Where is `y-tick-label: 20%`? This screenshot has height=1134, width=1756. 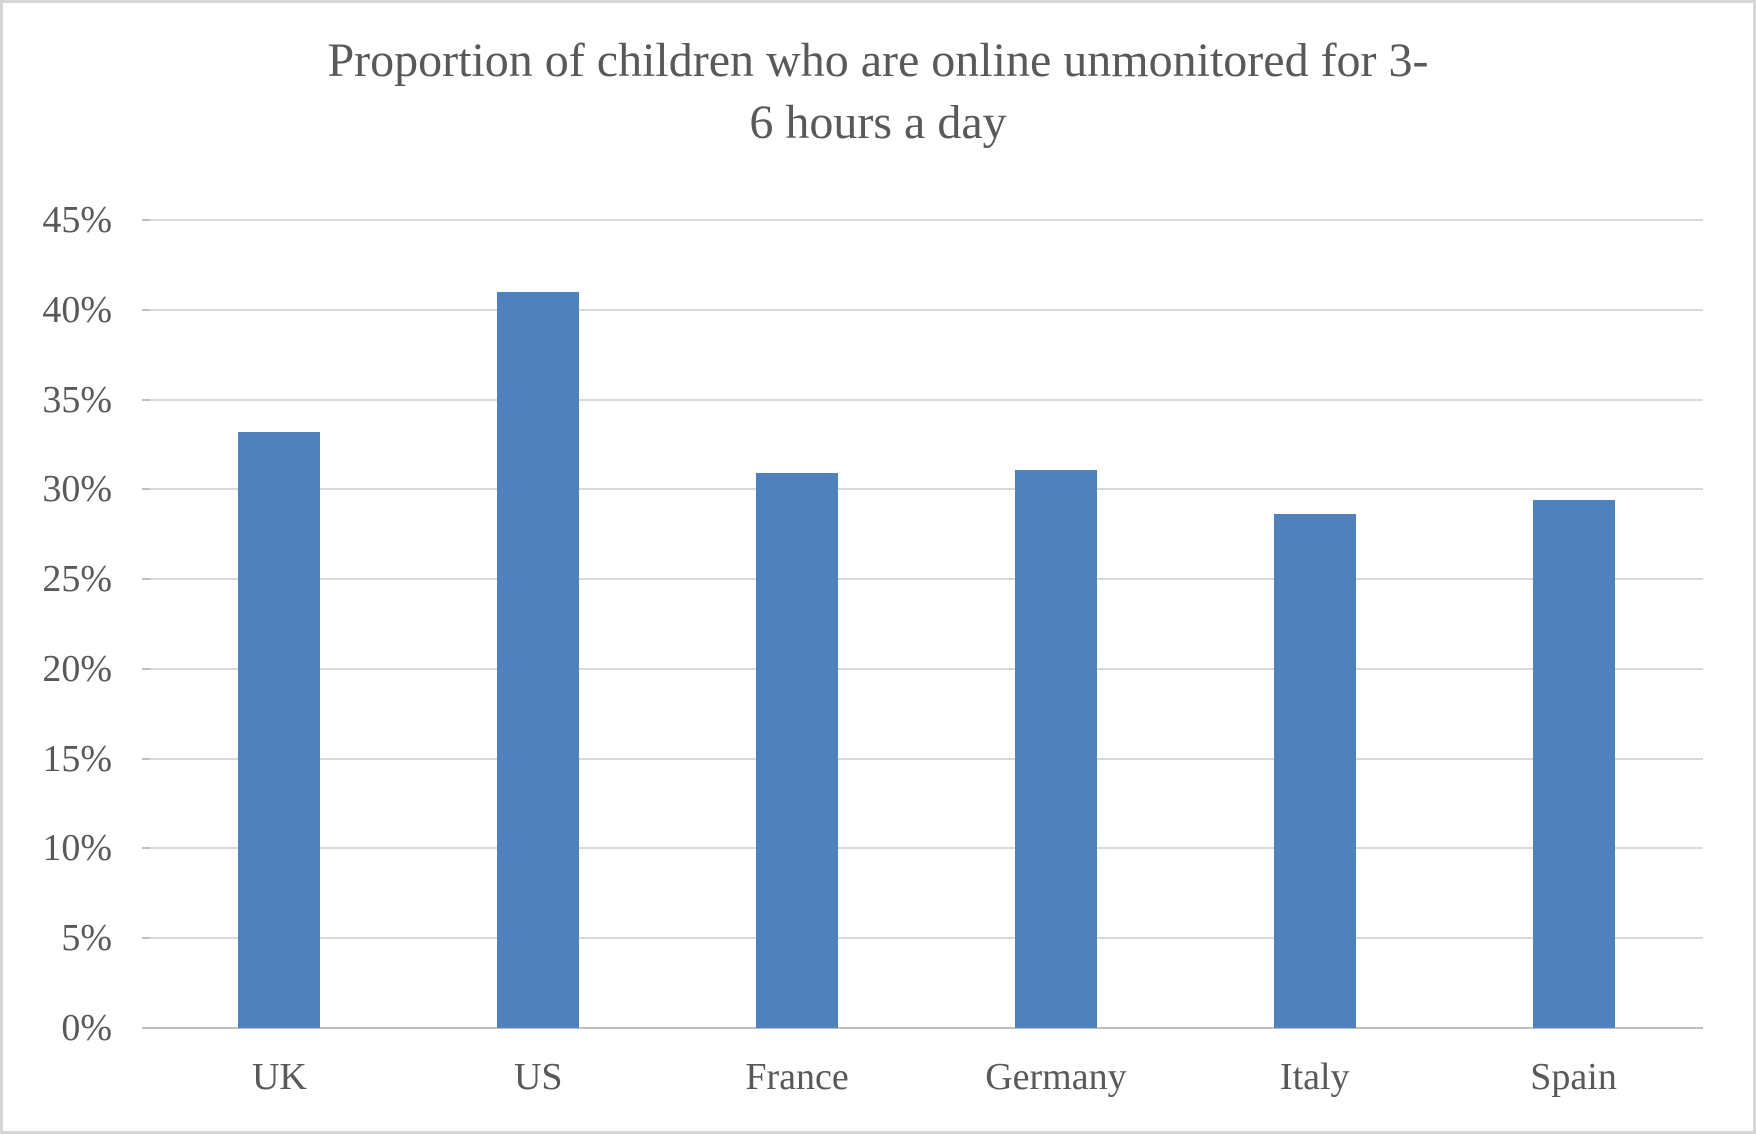 y-tick-label: 20% is located at coordinates (77, 668).